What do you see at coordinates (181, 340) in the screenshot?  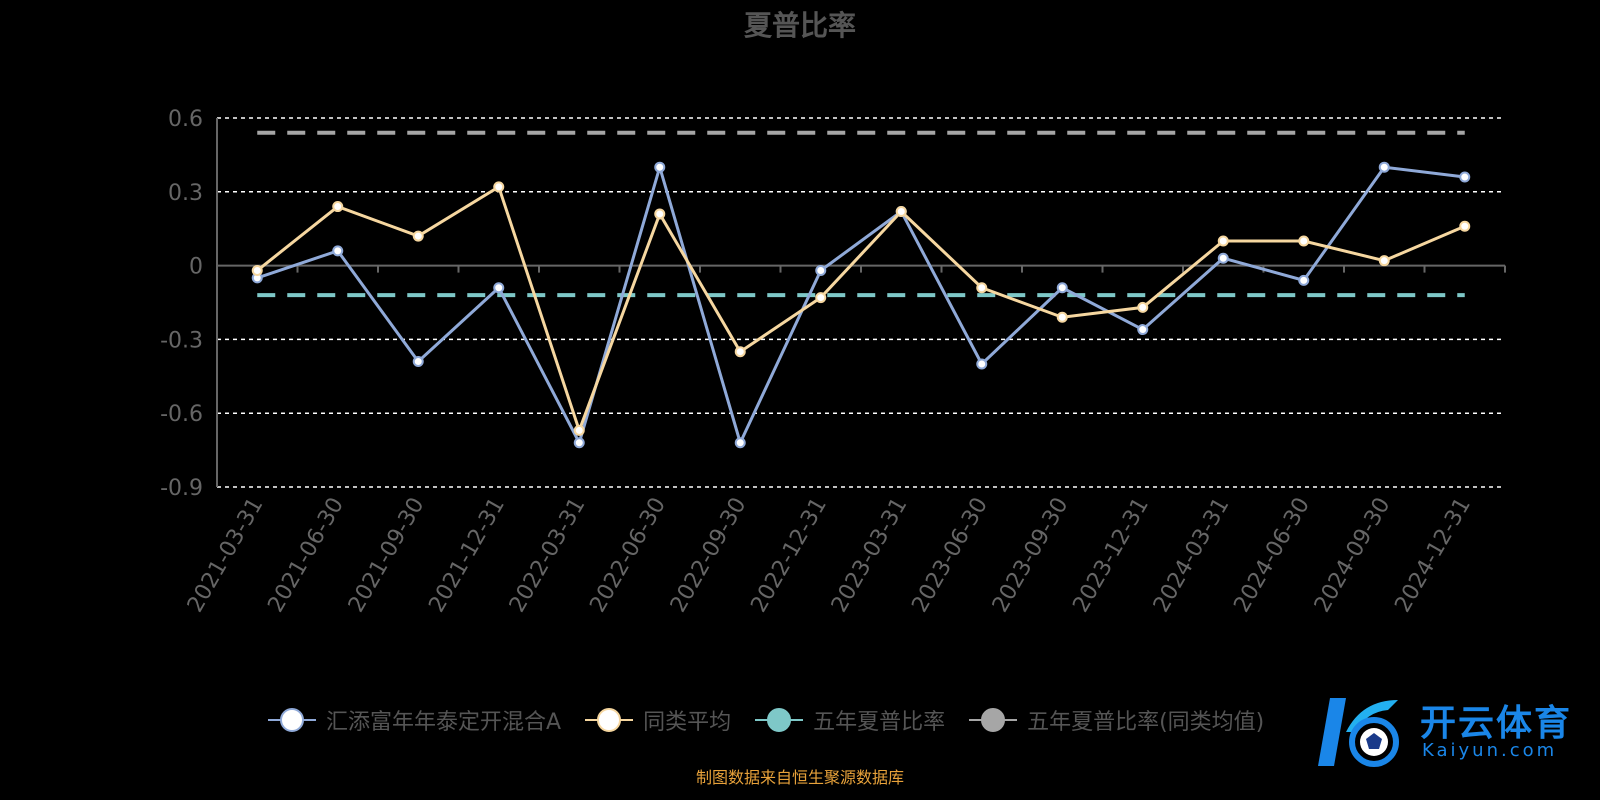 I see `y-tick-label: -0.3` at bounding box center [181, 340].